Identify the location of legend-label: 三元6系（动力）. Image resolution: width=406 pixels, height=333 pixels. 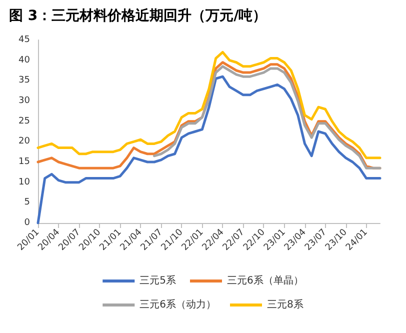
(178, 304).